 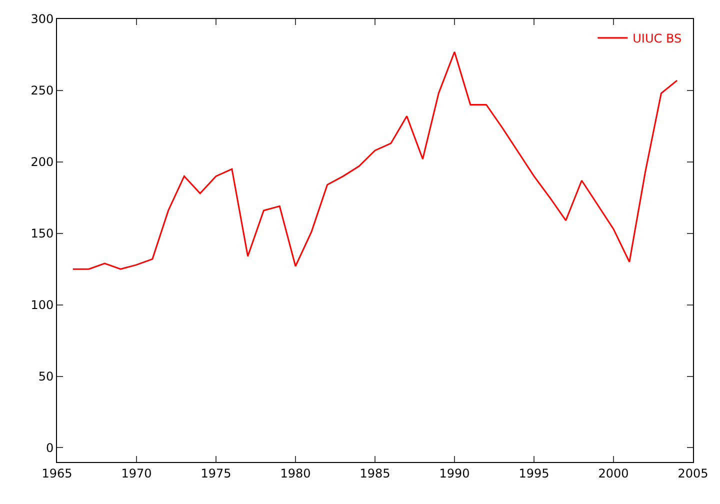 I want to click on x-tick-label: 2005, so click(x=693, y=473).